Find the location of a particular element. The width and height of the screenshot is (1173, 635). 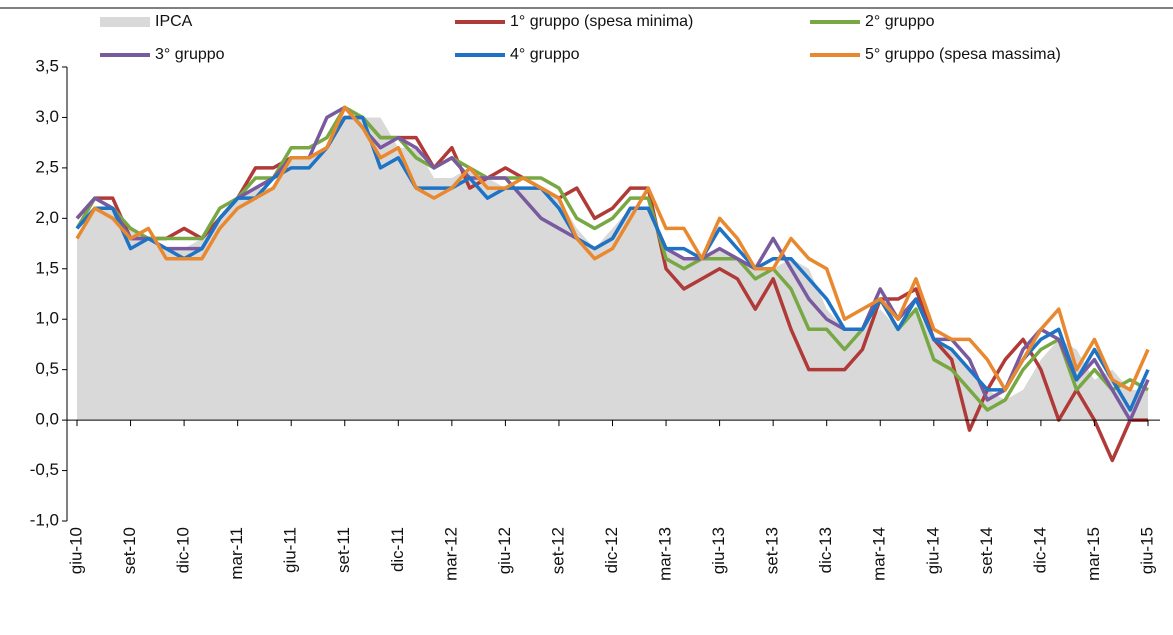

x-tick-label: set-10 is located at coordinates (129, 550).